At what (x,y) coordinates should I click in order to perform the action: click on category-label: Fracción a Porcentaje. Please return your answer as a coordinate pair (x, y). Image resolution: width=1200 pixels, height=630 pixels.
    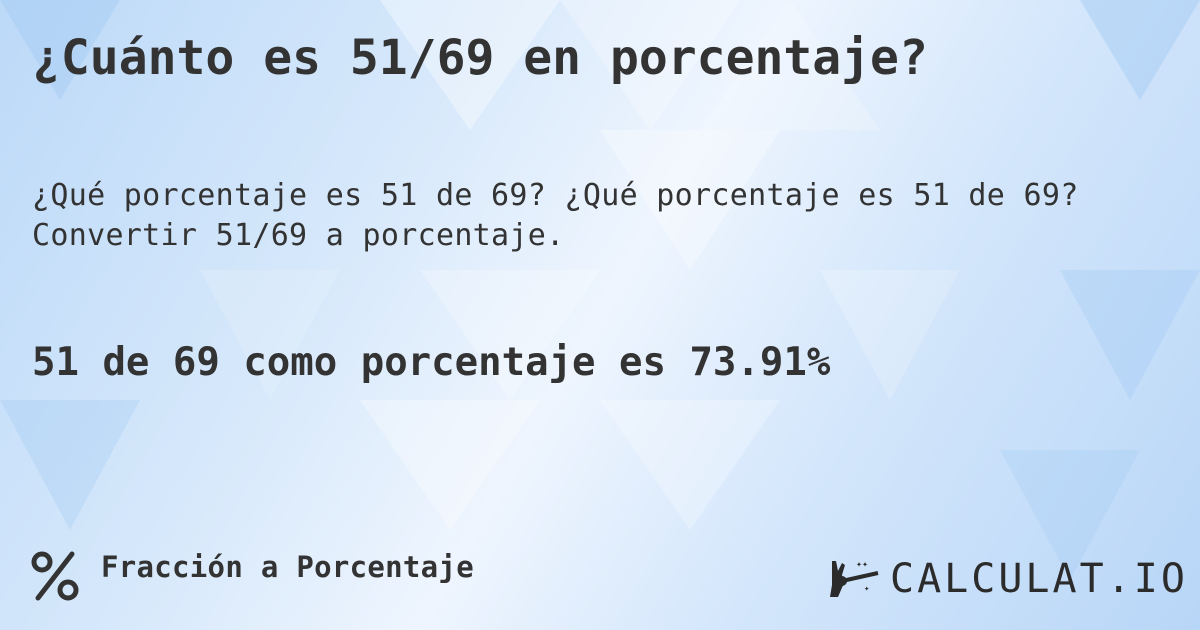
    Looking at the image, I should click on (287, 567).